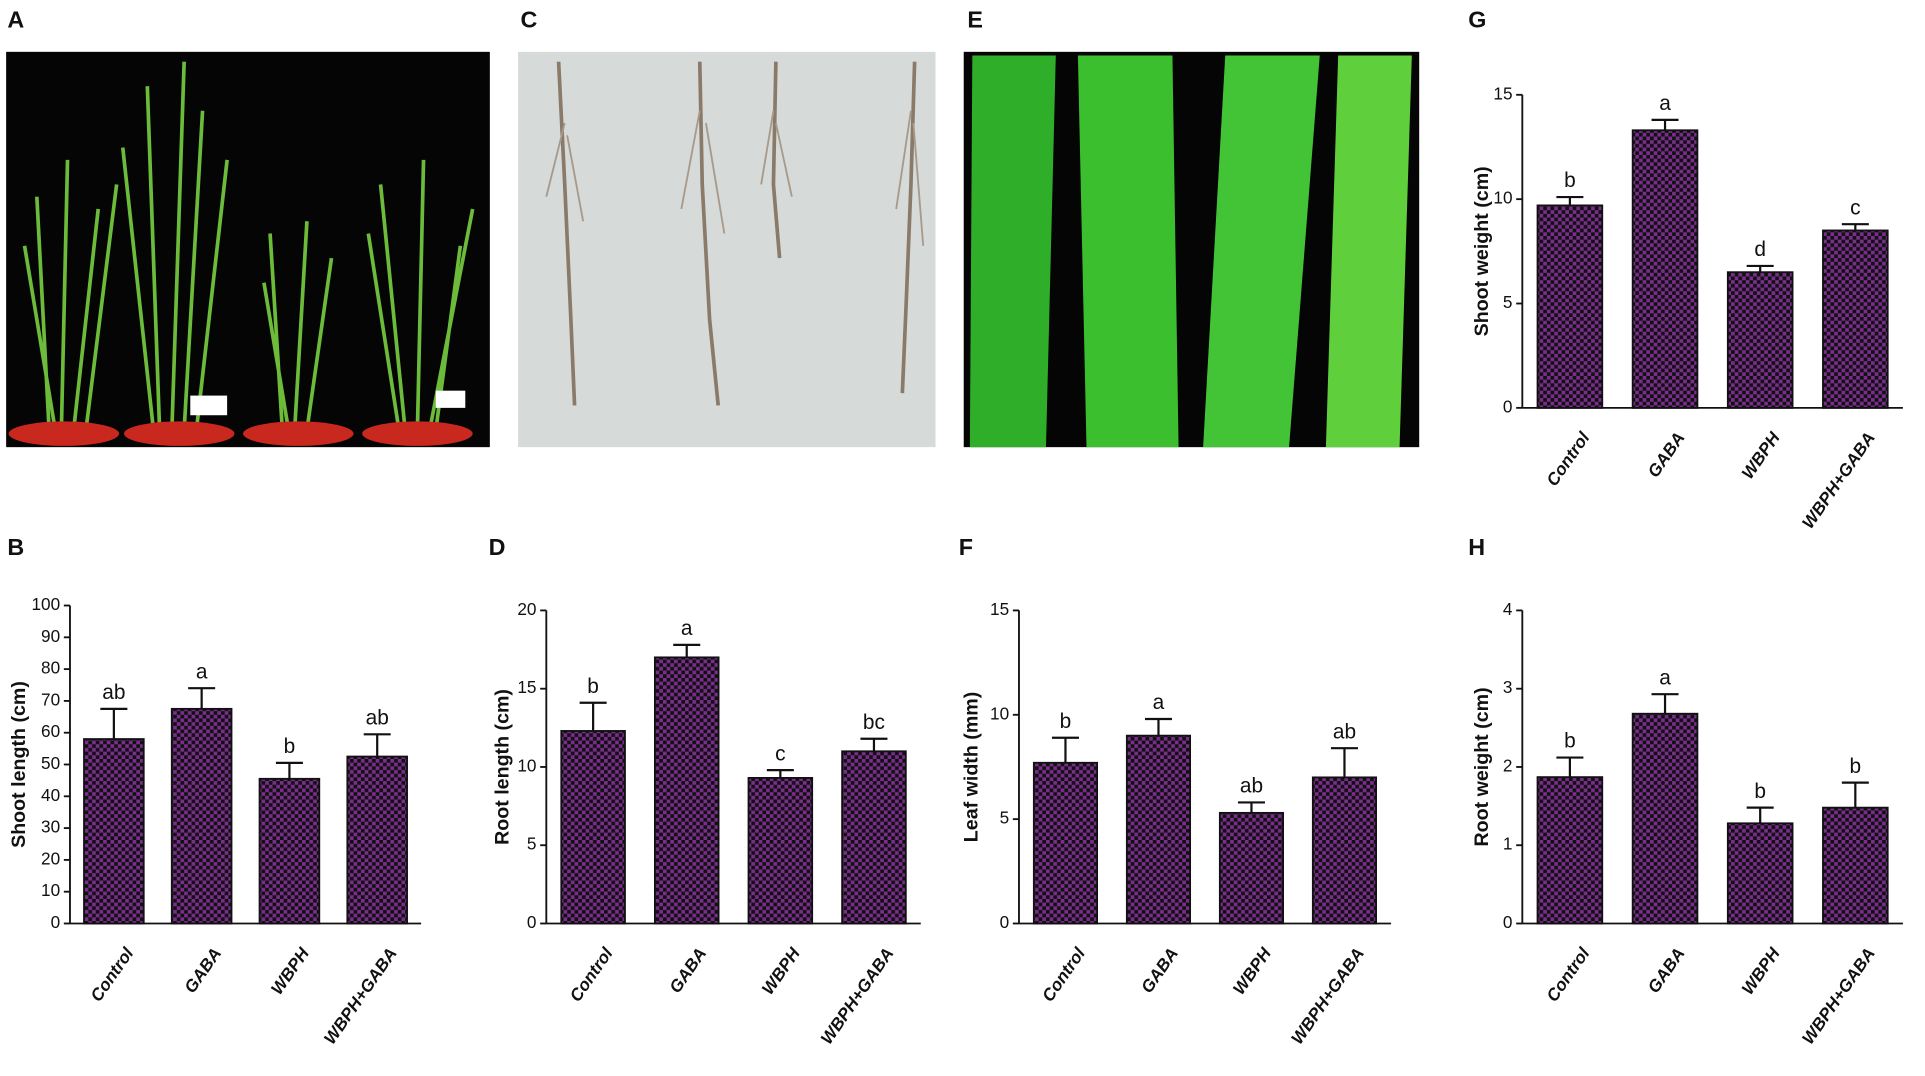 This screenshot has height=1076, width=1925. Describe the element at coordinates (15, 547) in the screenshot. I see `panel-label: B` at that location.